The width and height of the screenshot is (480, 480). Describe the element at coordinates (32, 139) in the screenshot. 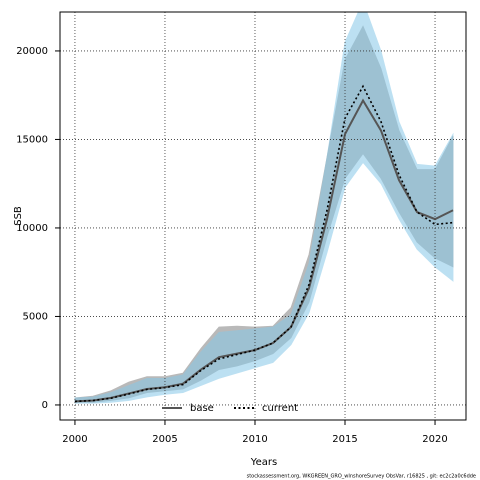

I see `y-tick-label: 15000` at that location.